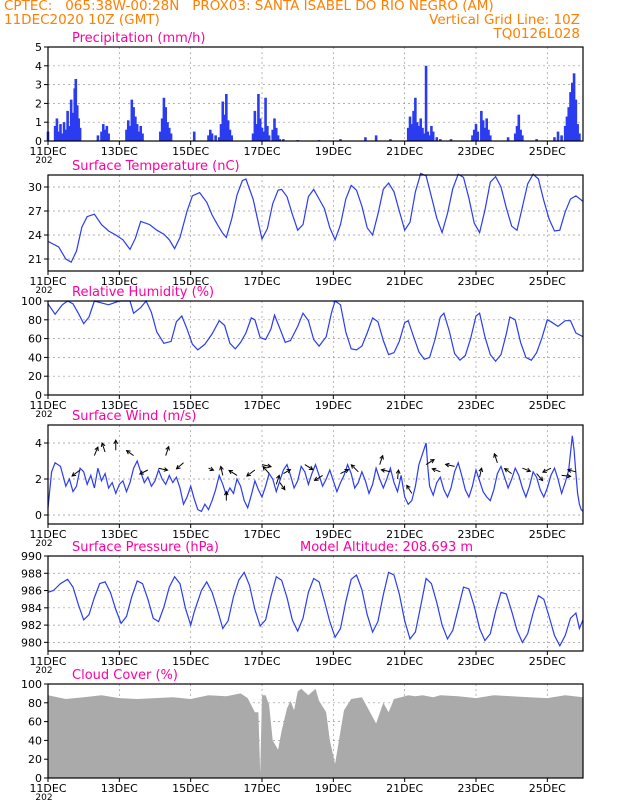  I want to click on wind-line, so click(315, 474).